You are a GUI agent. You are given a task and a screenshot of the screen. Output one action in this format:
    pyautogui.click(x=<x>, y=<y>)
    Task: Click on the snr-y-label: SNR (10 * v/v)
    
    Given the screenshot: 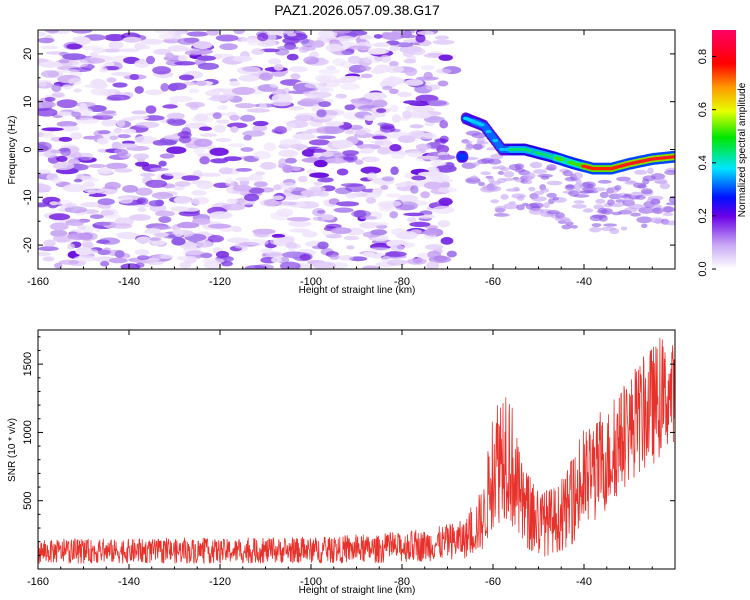 What is the action you would take?
    pyautogui.click(x=12, y=450)
    